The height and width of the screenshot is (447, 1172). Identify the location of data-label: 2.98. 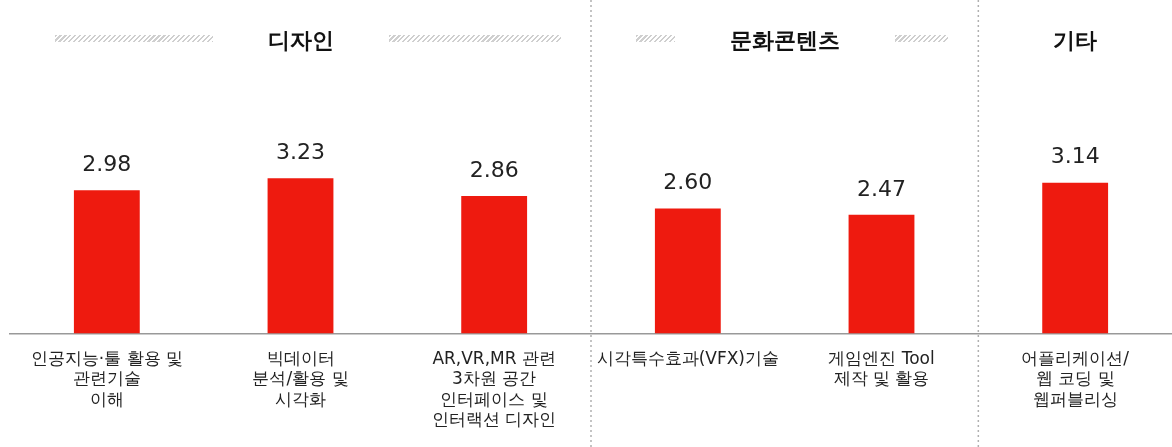
(107, 164).